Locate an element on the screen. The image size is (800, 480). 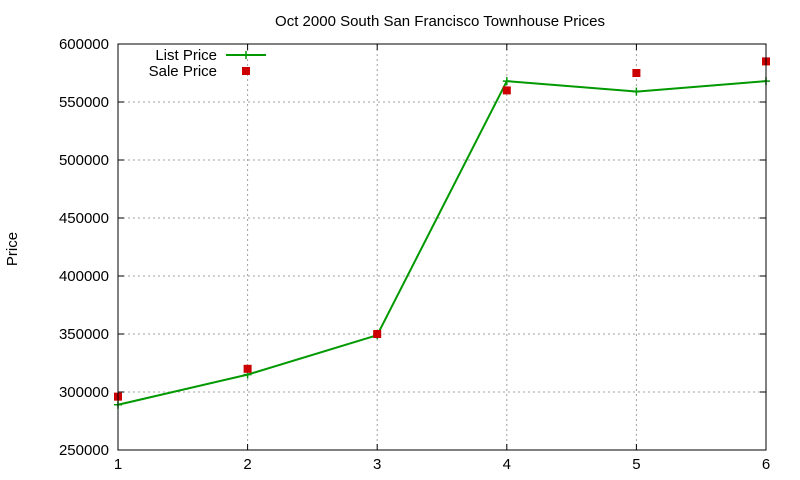
x-tick-label: 5 is located at coordinates (636, 464).